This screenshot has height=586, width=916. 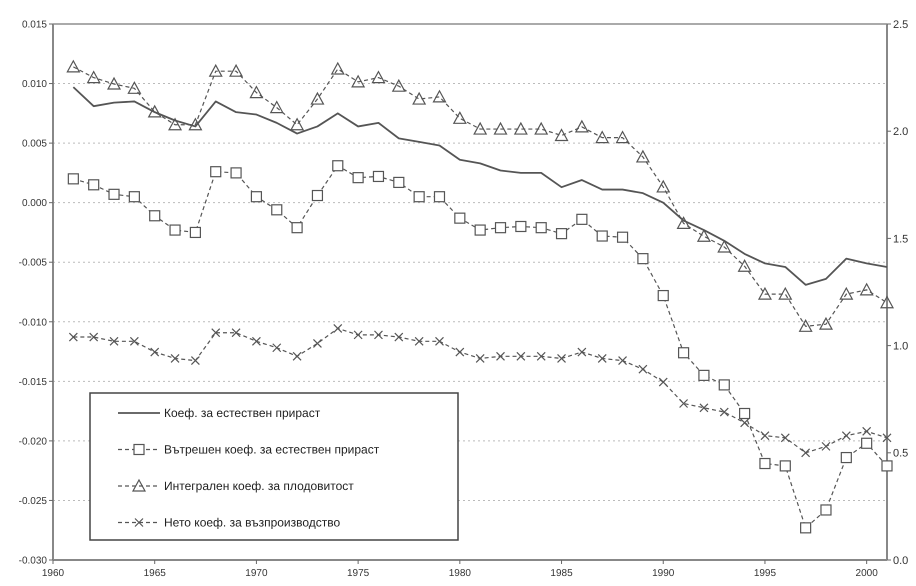 I want to click on y-tick-label: -0.030, so click(x=33, y=561).